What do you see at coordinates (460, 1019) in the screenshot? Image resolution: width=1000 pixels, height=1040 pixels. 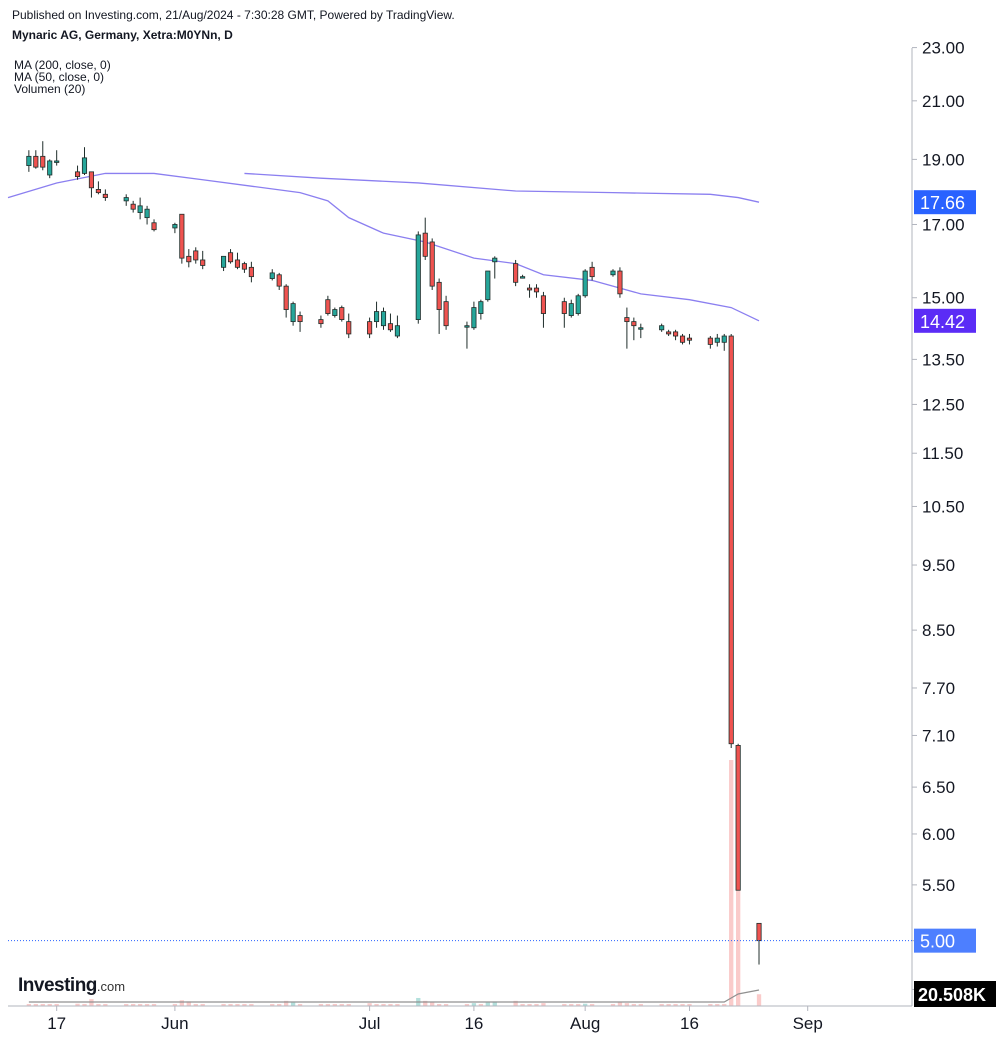 I see `time-axis: 17 Jun Jul 16 Aug 16 Sep` at bounding box center [460, 1019].